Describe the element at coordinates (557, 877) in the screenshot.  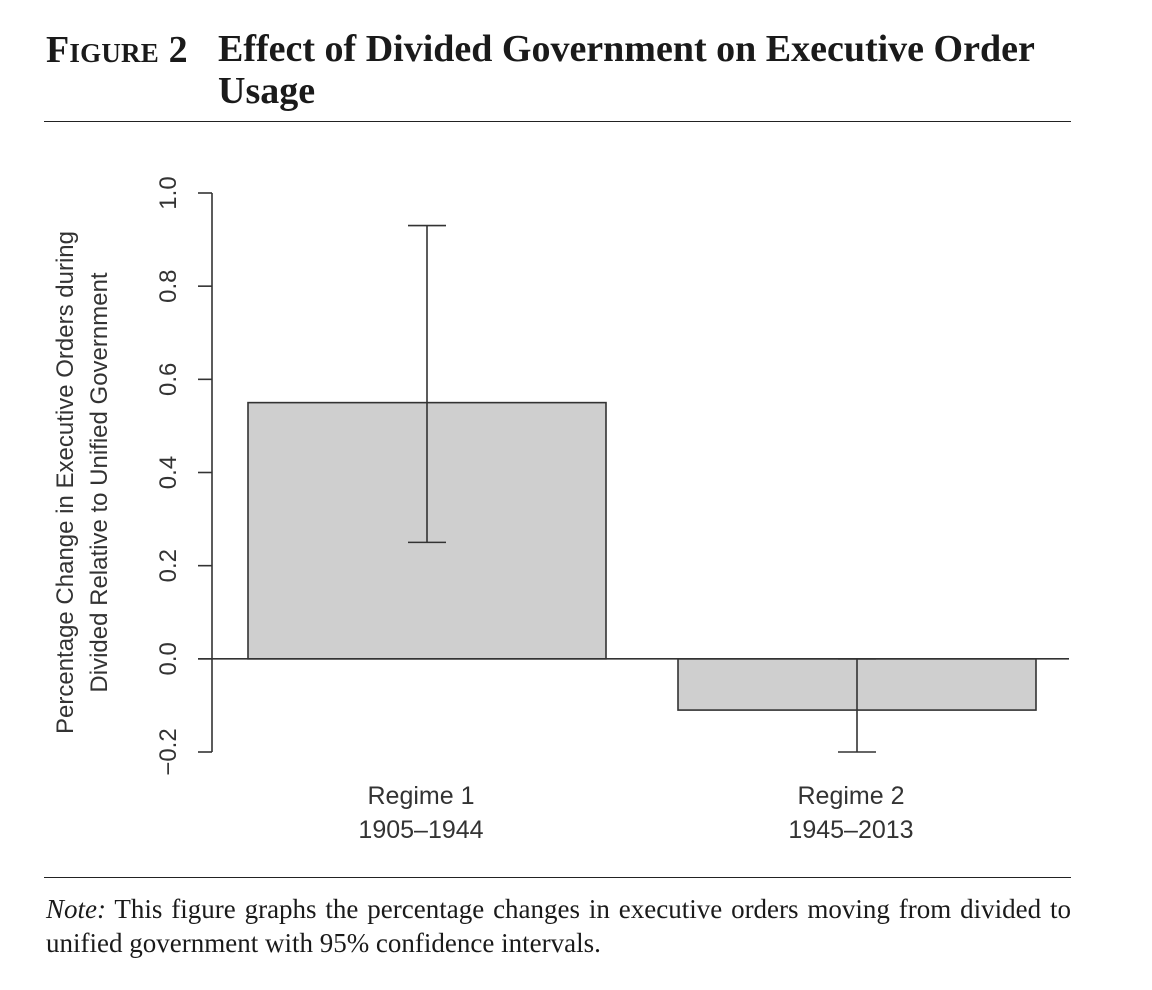
I see `bottom-rule` at that location.